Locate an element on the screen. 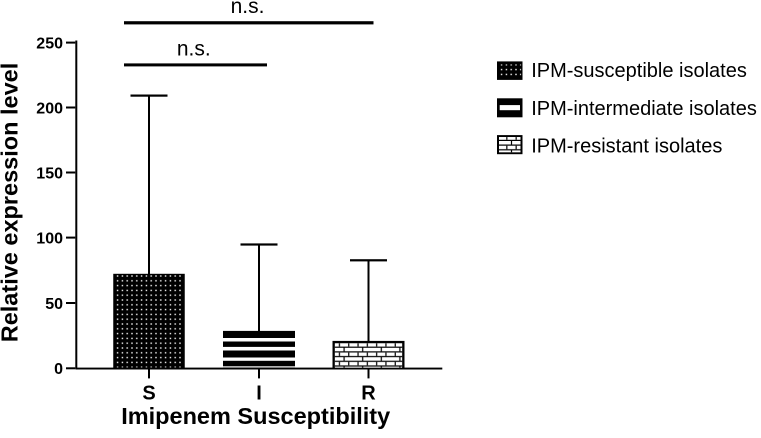  svg-text: 250 is located at coordinates (49, 43).